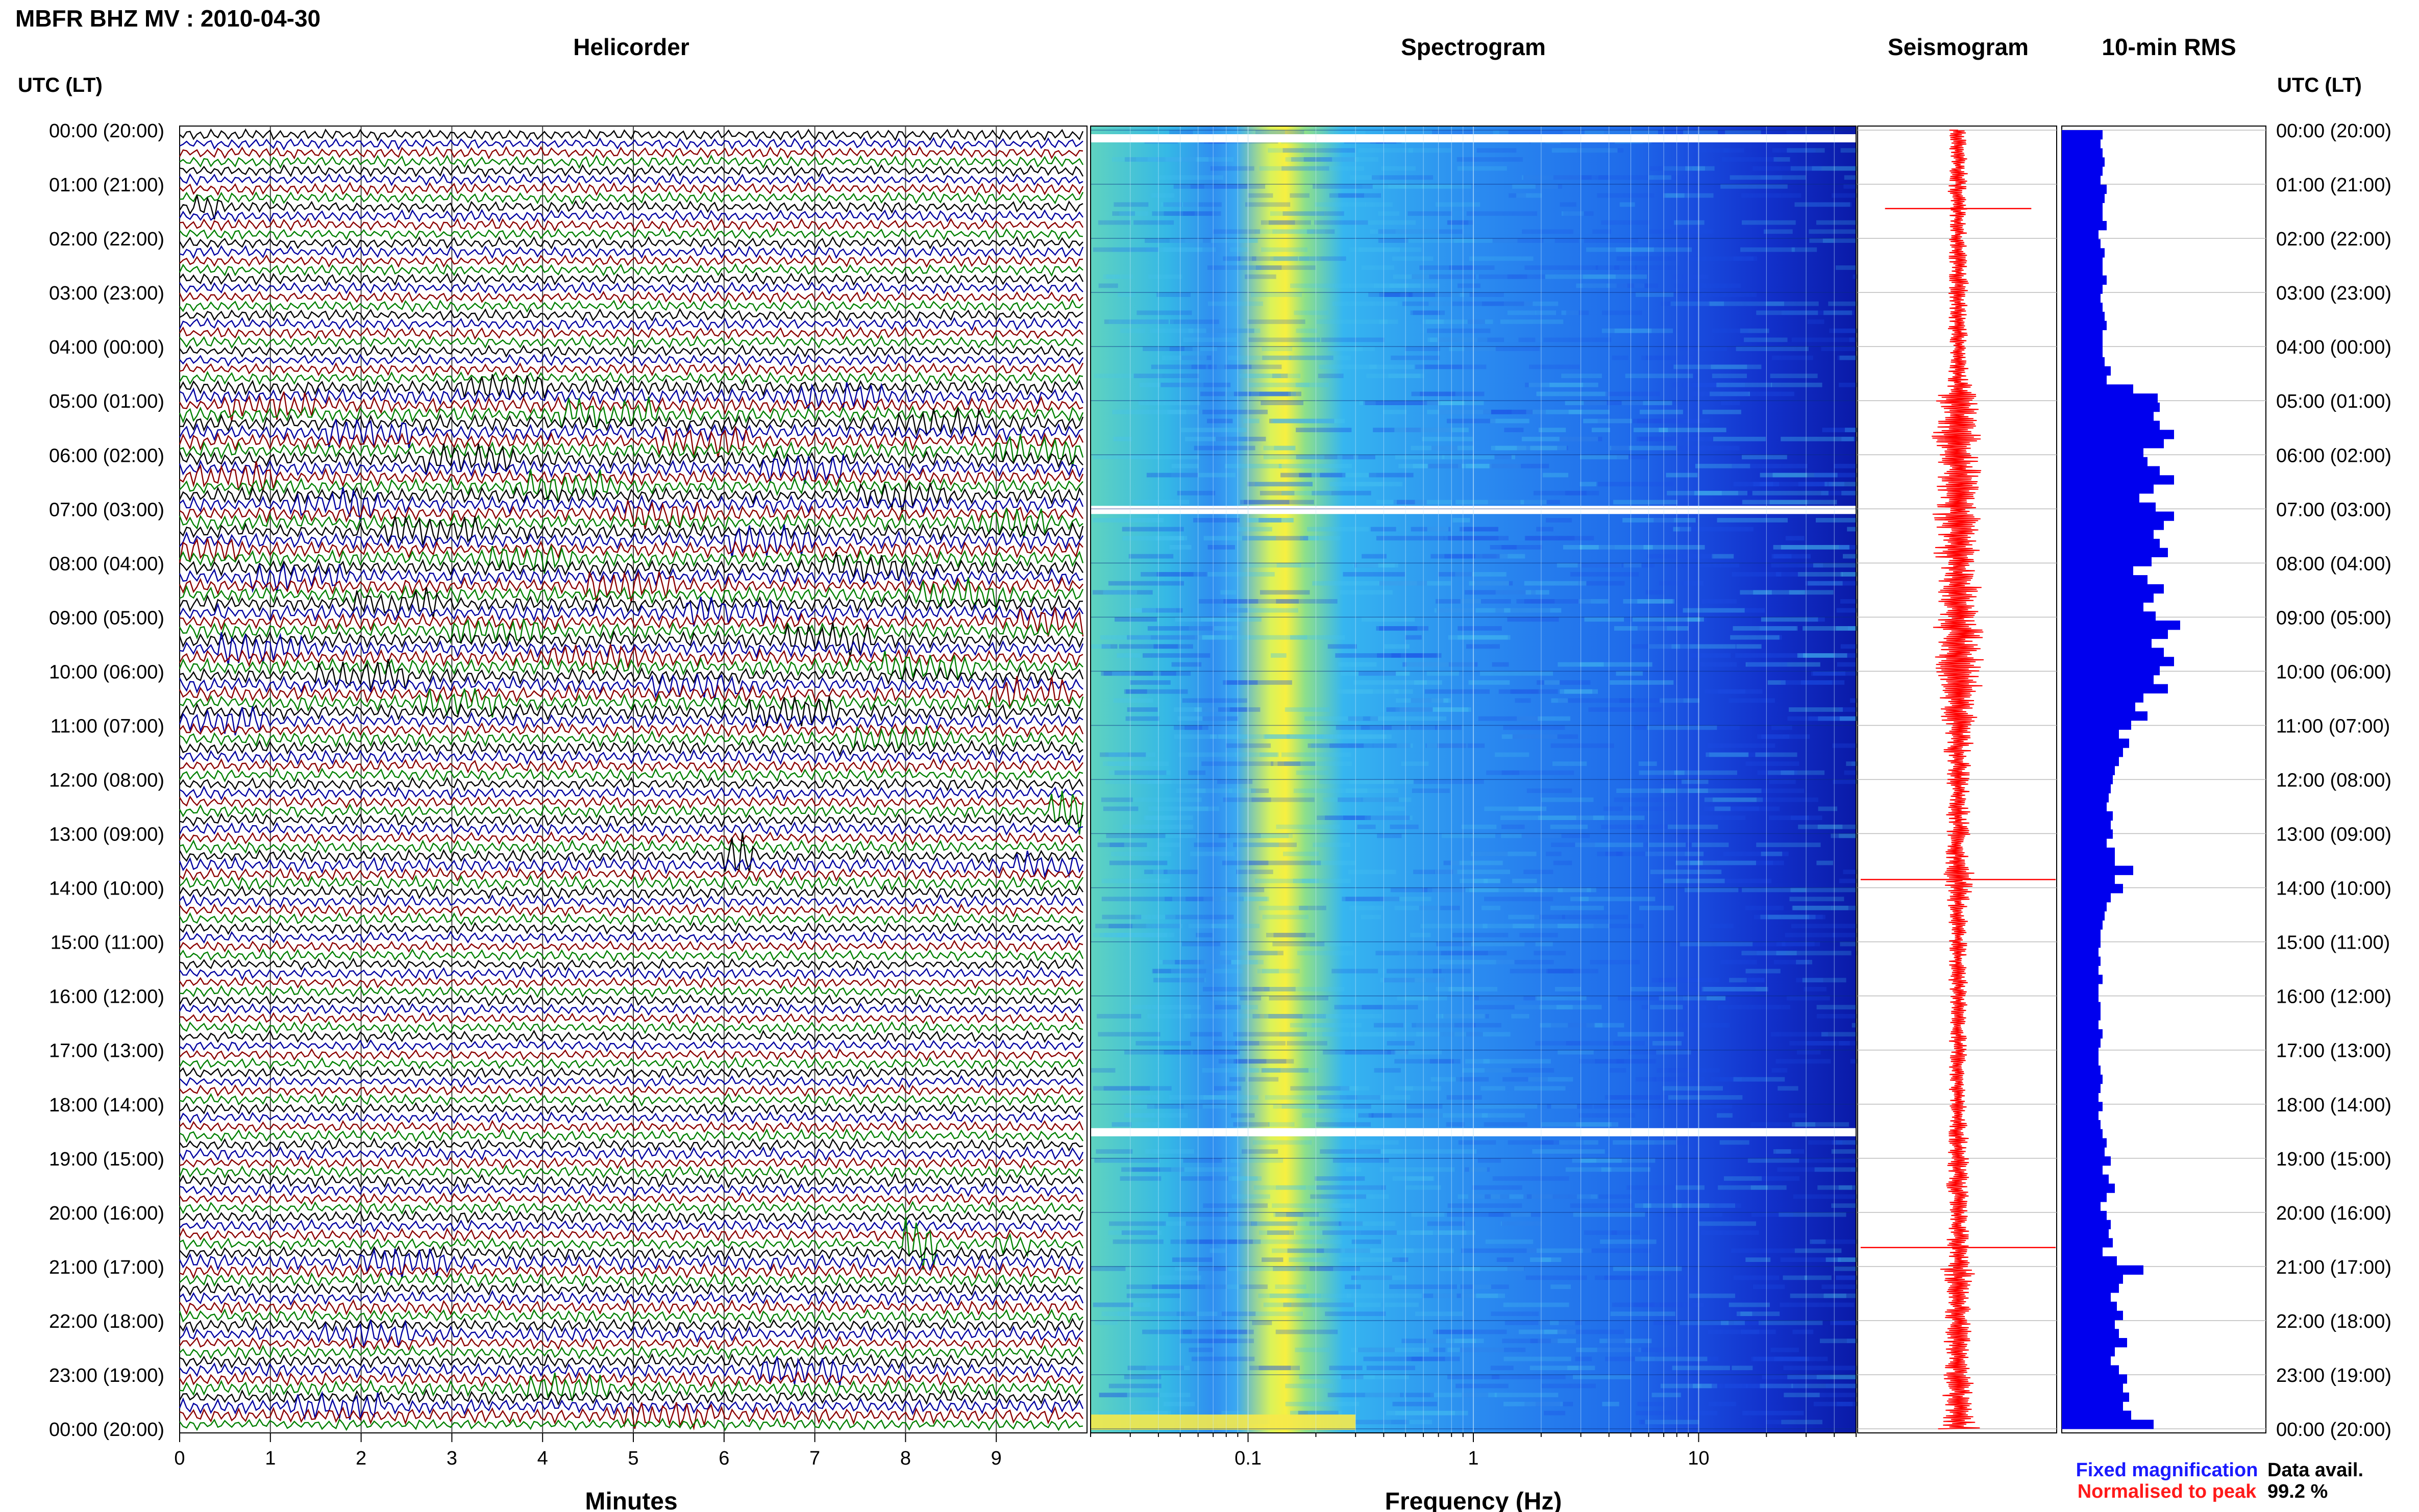 This screenshot has height=1512, width=2419. I want to click on hour-tick-label-left: 19:00 (15:00), so click(106, 1159).